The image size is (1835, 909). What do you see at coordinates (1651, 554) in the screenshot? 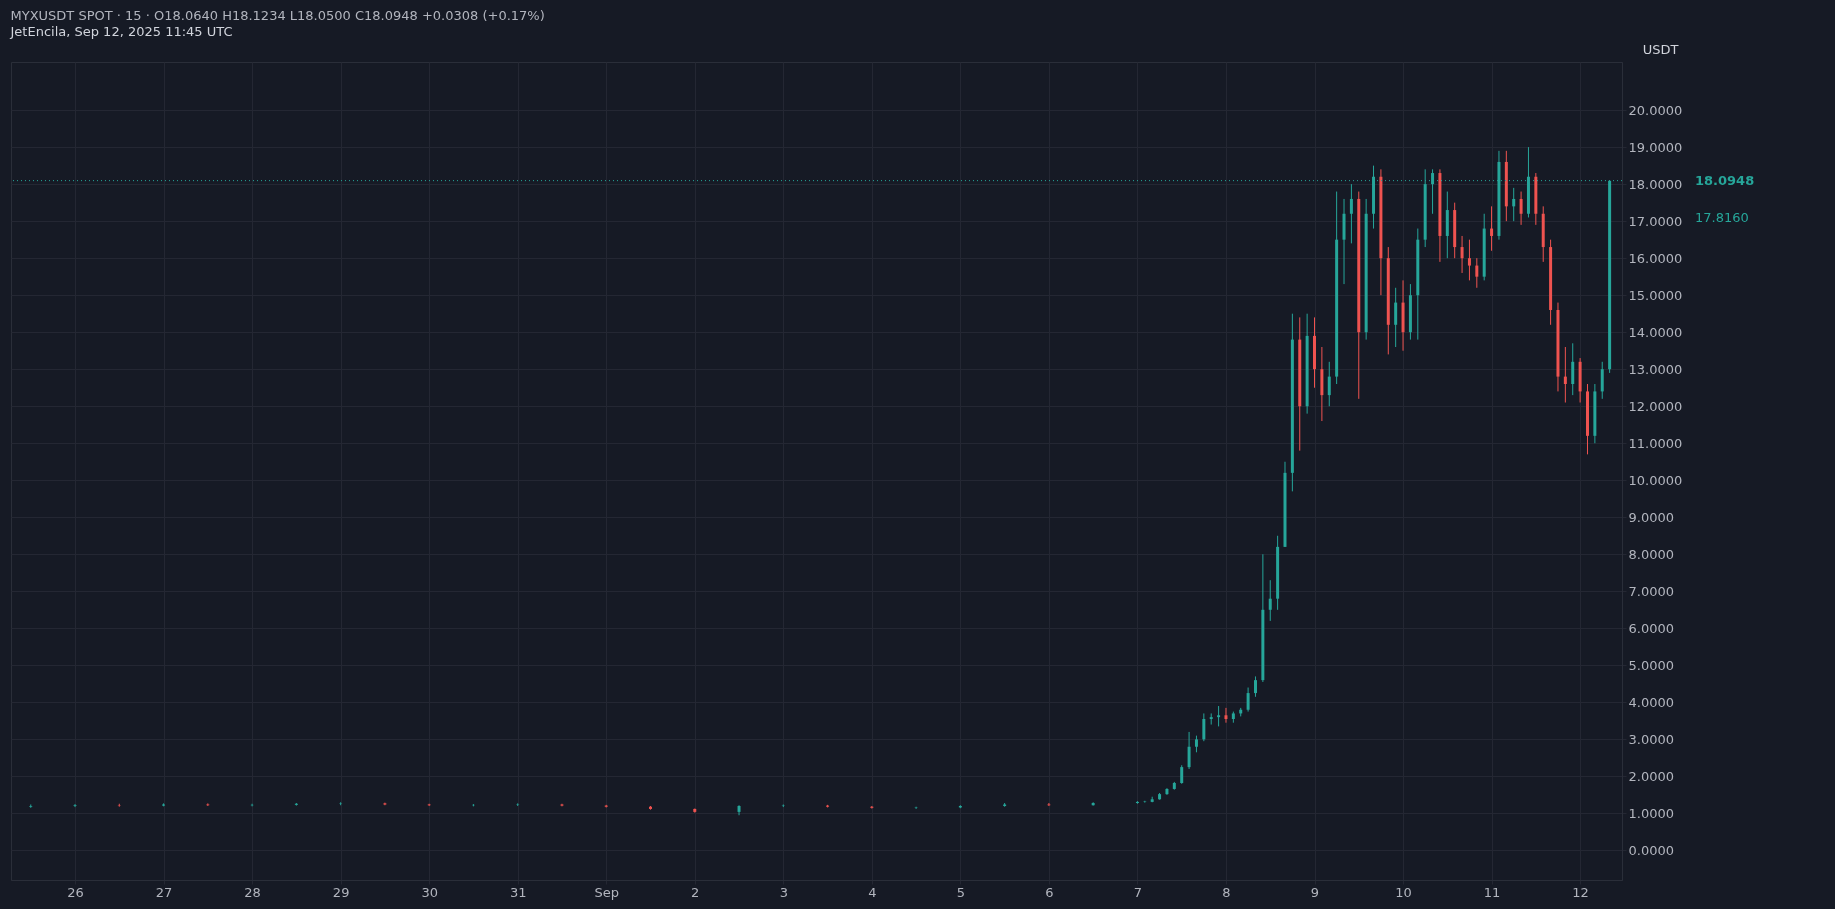
I see `y-tick-label: 8.0000` at bounding box center [1651, 554].